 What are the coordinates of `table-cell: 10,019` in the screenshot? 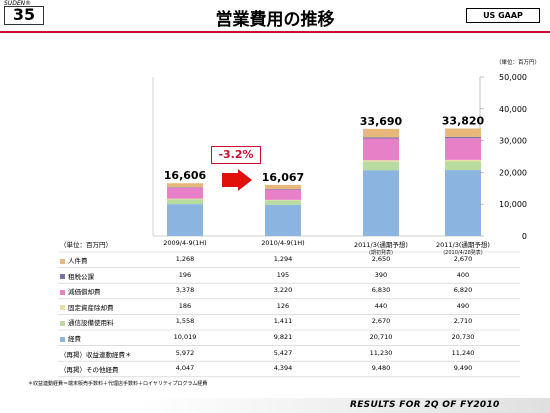 It's located at (185, 337).